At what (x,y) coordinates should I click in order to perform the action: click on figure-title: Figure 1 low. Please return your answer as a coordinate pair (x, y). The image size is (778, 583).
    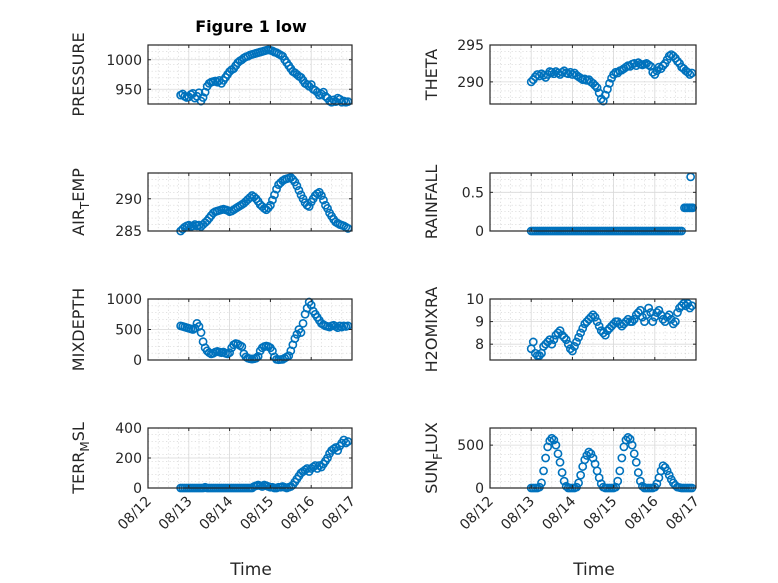
    Looking at the image, I should click on (251, 26).